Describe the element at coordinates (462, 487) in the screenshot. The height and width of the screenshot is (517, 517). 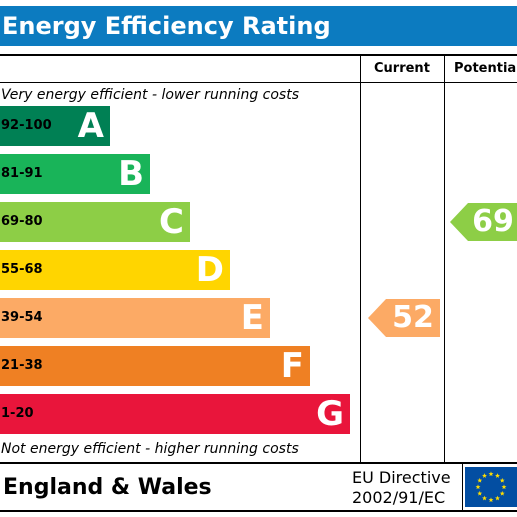
I see `frame-divider-footer` at that location.